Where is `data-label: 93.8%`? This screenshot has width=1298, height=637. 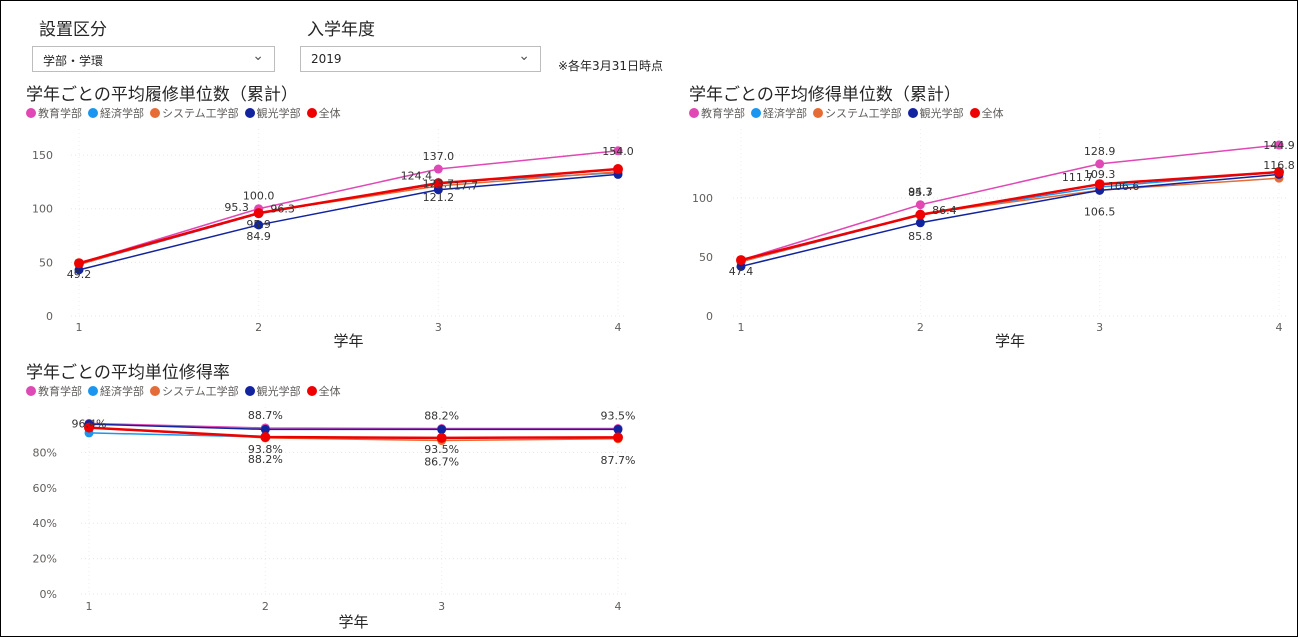 data-label: 93.8% is located at coordinates (265, 449).